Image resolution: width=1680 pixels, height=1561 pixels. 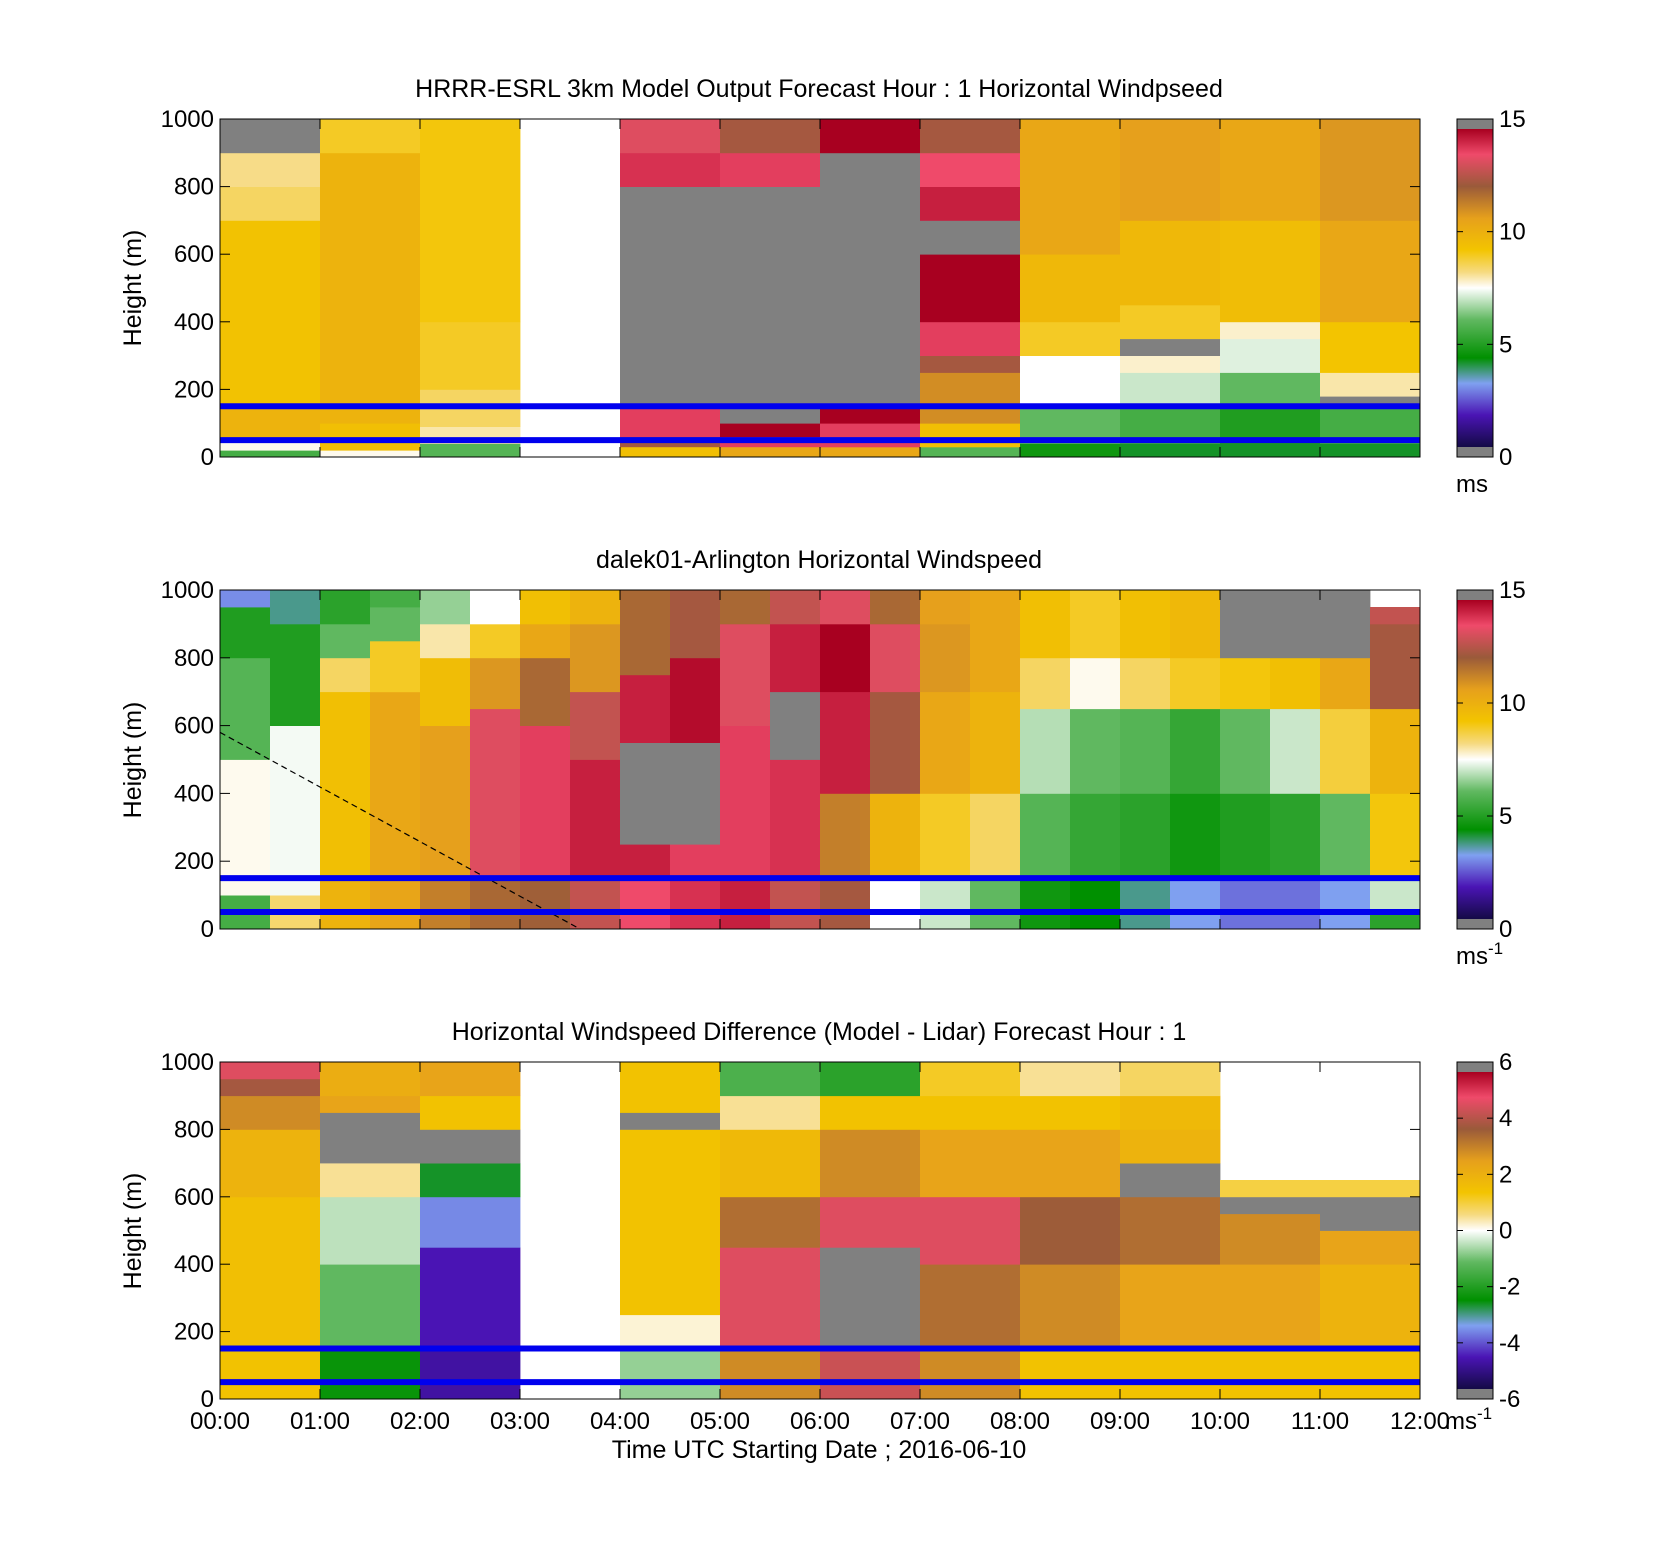 What do you see at coordinates (1512, 590) in the screenshot?
I see `colorbar-tick-label: 15` at bounding box center [1512, 590].